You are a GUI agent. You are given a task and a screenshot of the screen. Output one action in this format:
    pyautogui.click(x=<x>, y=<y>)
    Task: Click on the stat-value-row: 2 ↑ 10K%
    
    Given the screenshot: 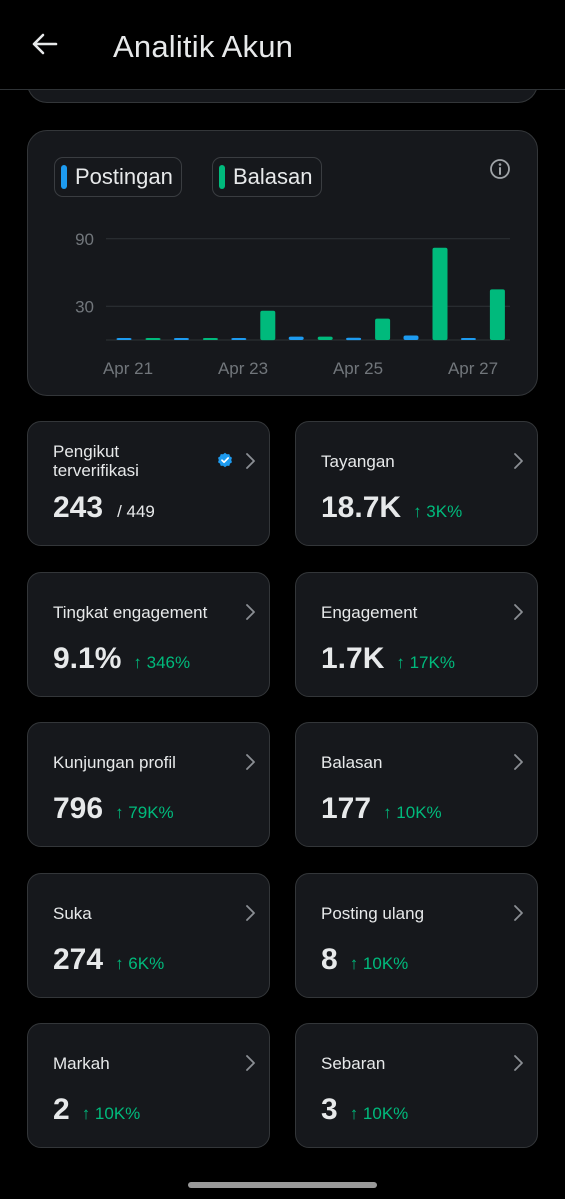 What is the action you would take?
    pyautogui.click(x=96, y=1110)
    